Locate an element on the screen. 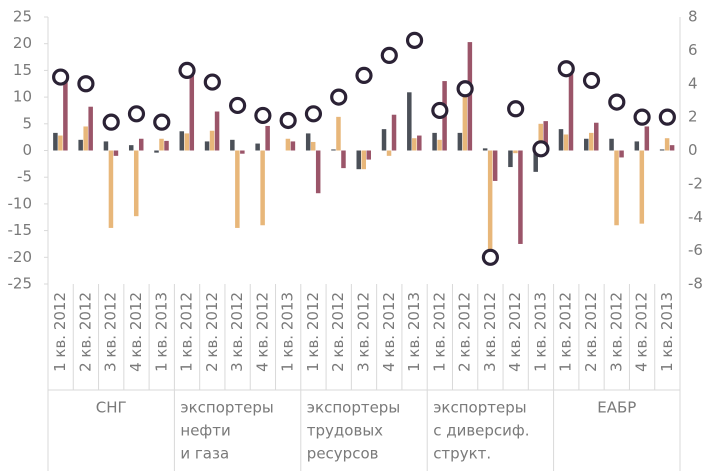 This screenshot has width=705, height=471. y-tick-label: -20 is located at coordinates (20, 257).